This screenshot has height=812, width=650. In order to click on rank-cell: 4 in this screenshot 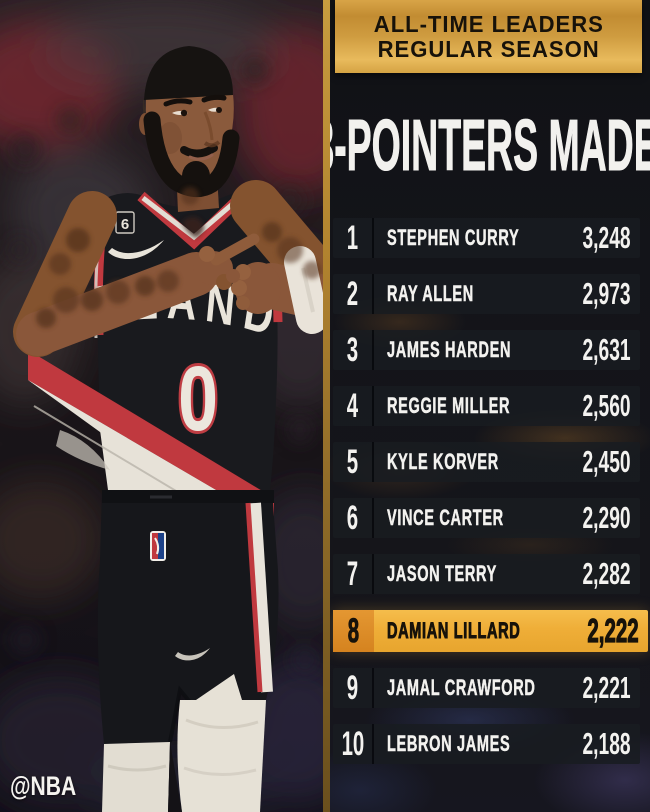, I will do `click(353, 406)`.